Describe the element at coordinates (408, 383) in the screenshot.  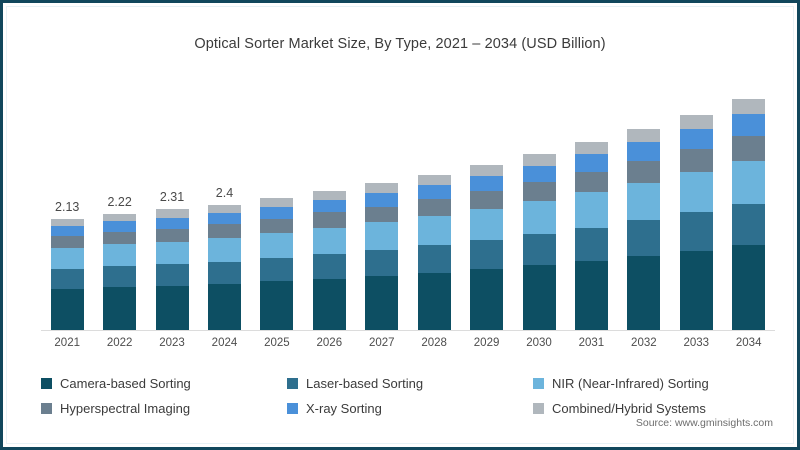
I see `legend-item: Laser-based Sorting` at that location.